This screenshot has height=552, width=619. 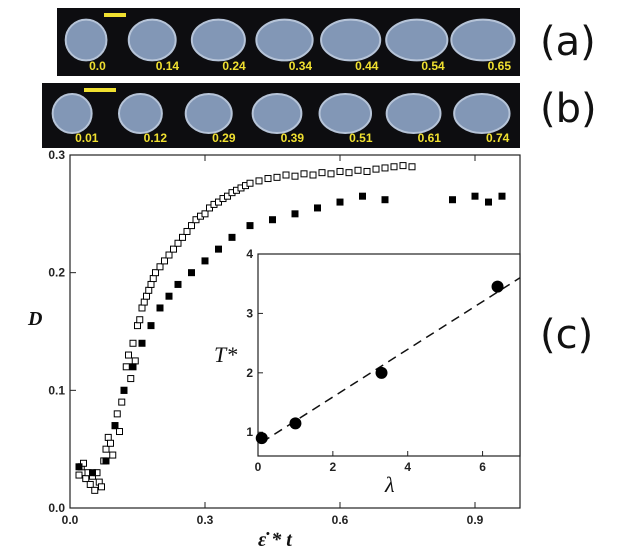 What do you see at coordinates (498, 138) in the screenshot?
I see `frame-label-b: 0.74` at bounding box center [498, 138].